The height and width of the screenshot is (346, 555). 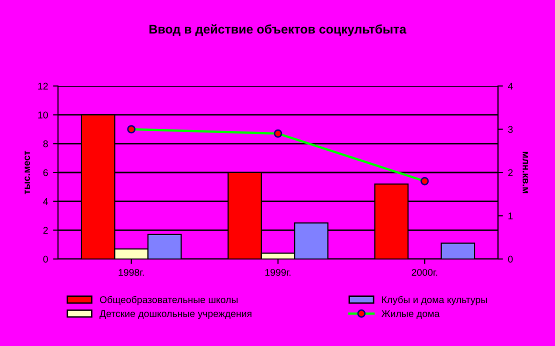 What do you see at coordinates (45, 230) in the screenshot?
I see `y-tick-label: 2` at bounding box center [45, 230].